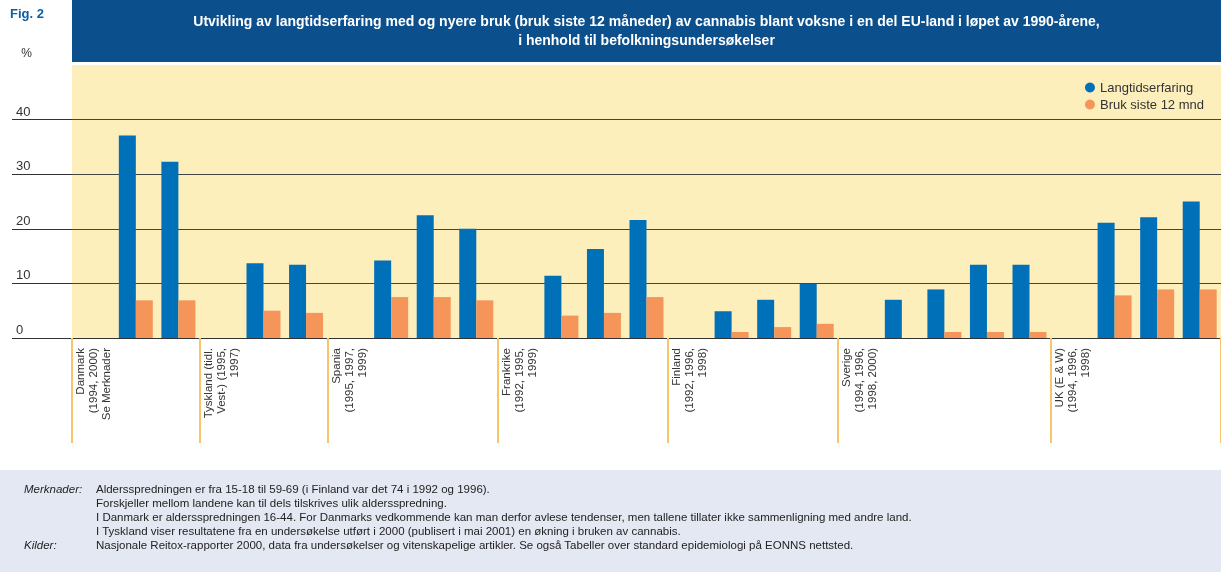  What do you see at coordinates (23, 111) in the screenshot?
I see `y-tick-label: 40` at bounding box center [23, 111].